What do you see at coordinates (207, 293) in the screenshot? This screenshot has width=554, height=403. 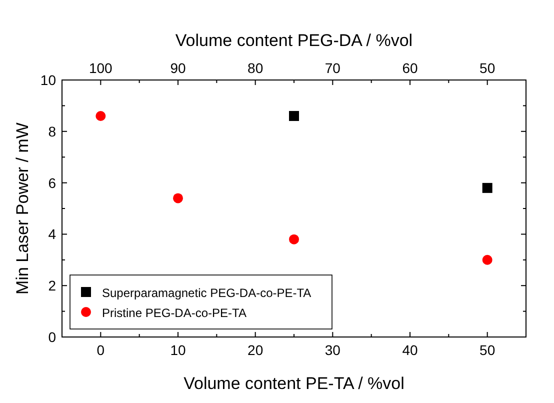 I see `legend-label: Superparamagnetic PEG-DA-co-PE-TA` at bounding box center [207, 293].